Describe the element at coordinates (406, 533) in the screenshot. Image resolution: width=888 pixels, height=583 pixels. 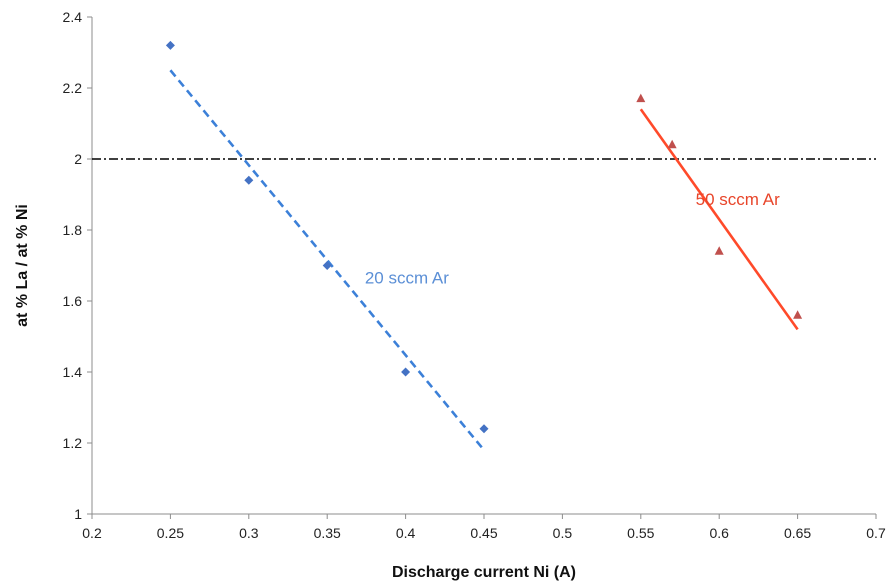
I see `x-tick-label: 0.4` at that location.